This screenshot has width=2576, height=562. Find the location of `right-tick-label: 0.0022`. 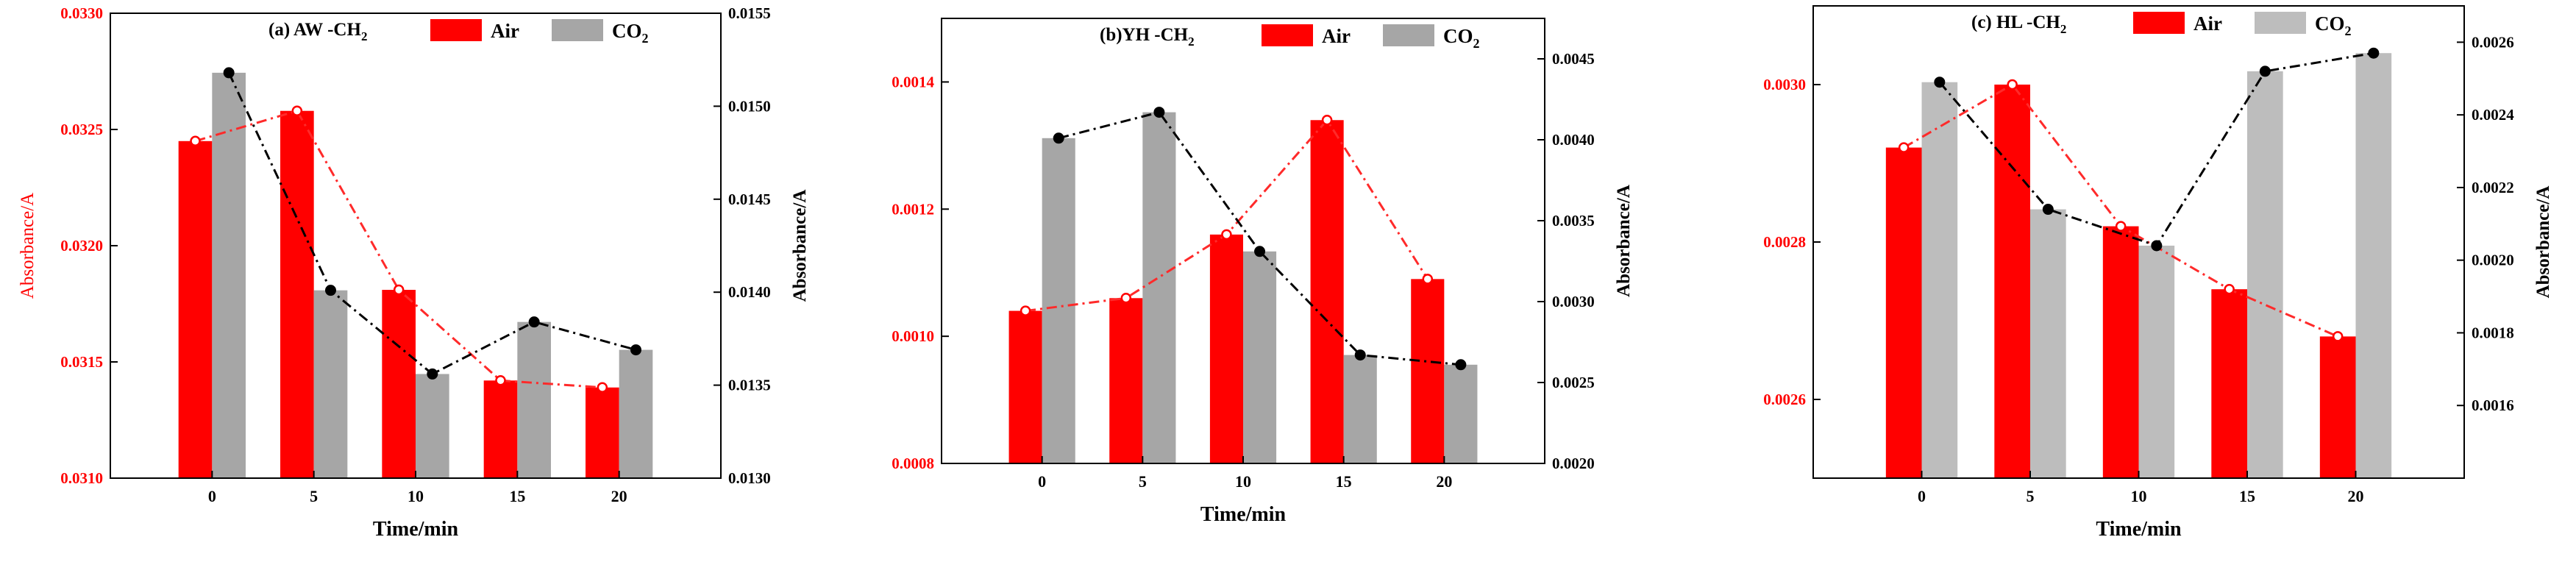

right-tick-label: 0.0022 is located at coordinates (2493, 187).